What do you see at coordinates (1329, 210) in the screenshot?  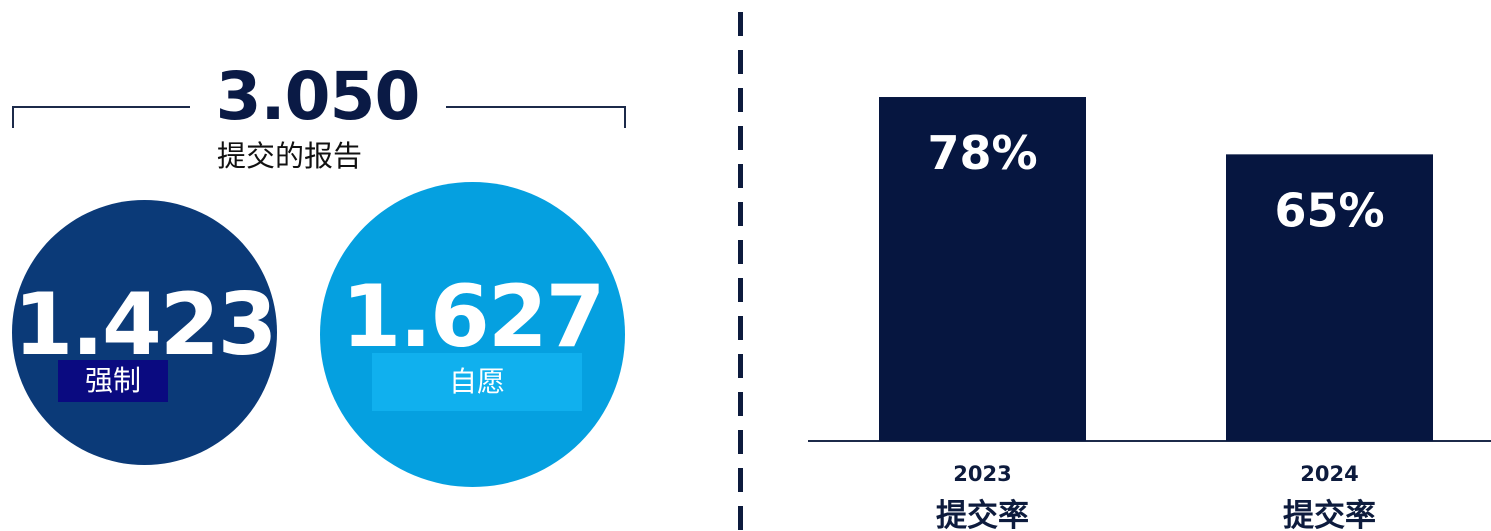 I see `bar-value-label-2024: 65%` at bounding box center [1329, 210].